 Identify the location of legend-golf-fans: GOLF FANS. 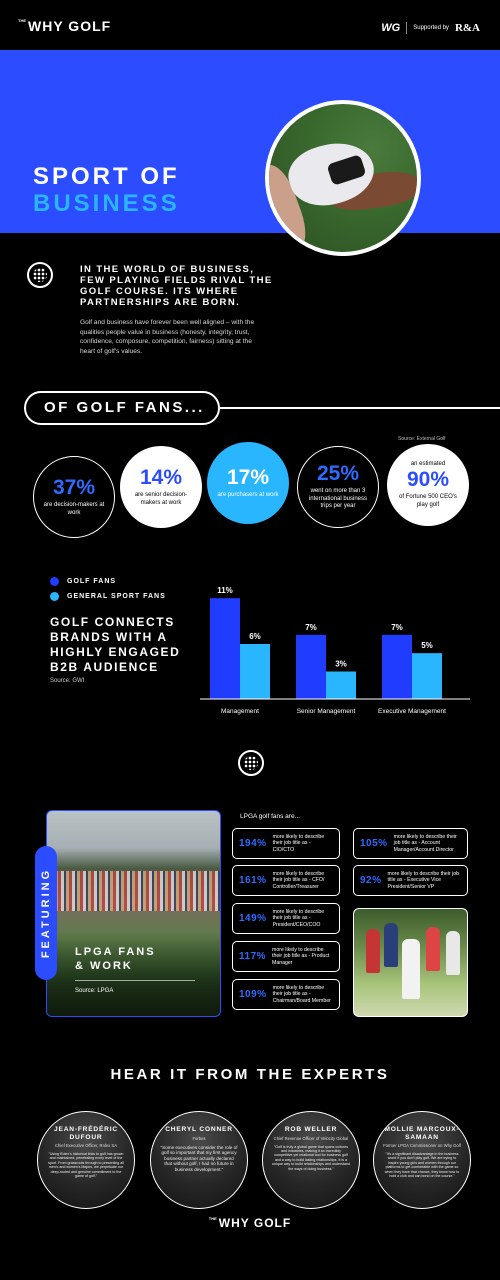
(83, 581).